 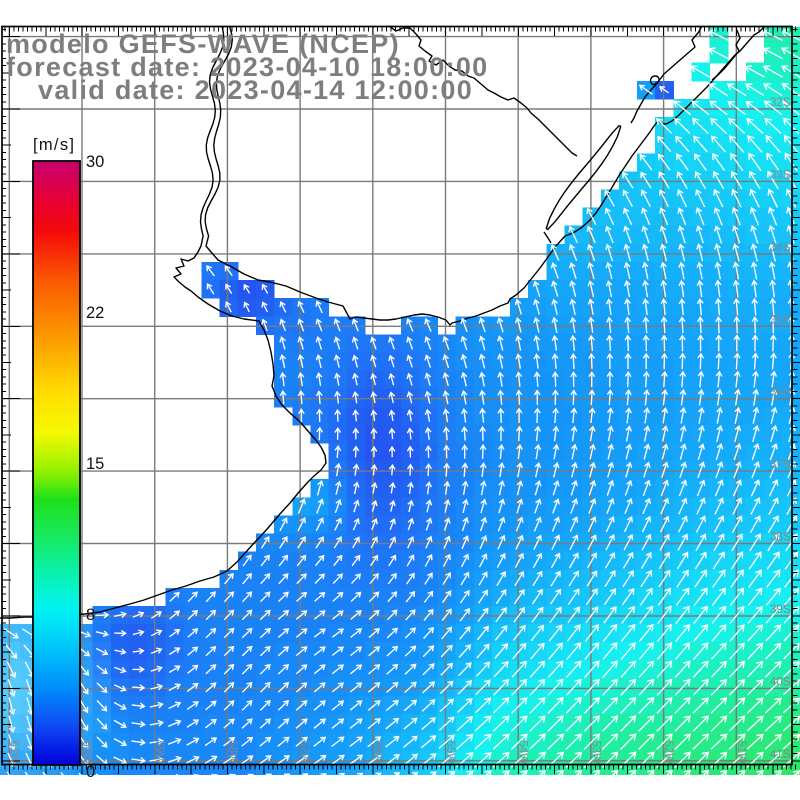 What do you see at coordinates (780, 538) in the screenshot?
I see `svg-text: 38S` at bounding box center [780, 538].